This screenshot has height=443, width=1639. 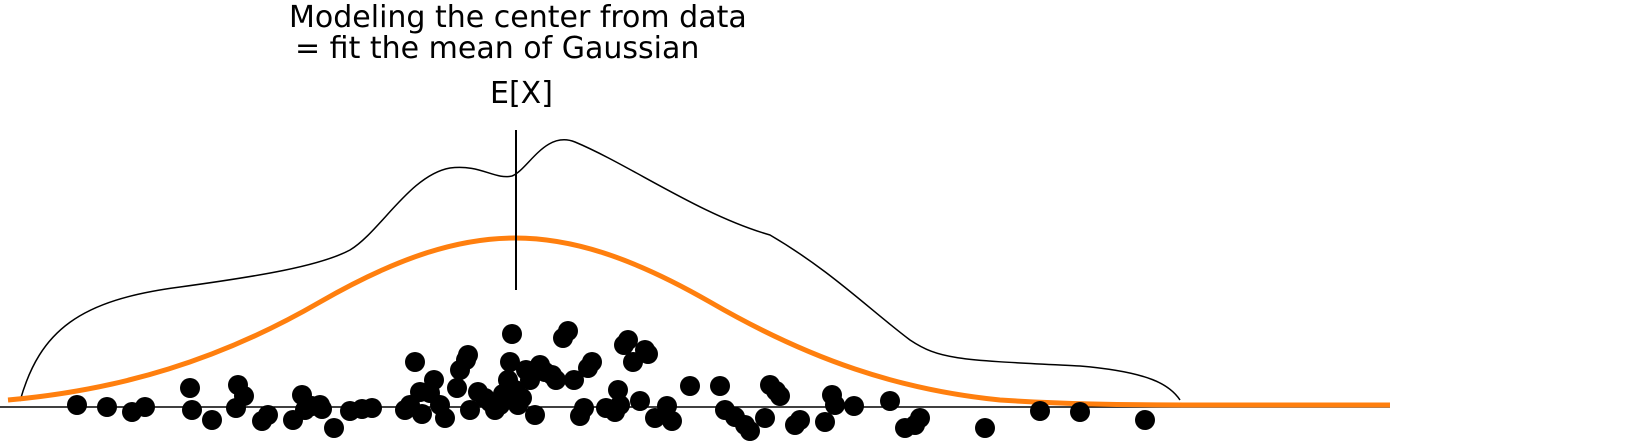 I want to click on title-line-1: Modeling the center from data, so click(x=518, y=17).